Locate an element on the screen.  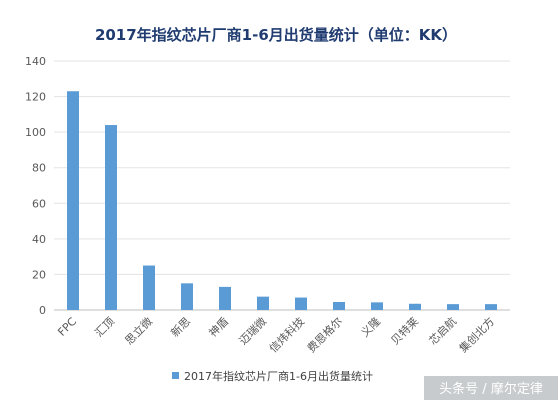
watermark: 头条号 / 摩尔定律 is located at coordinates (491, 388).